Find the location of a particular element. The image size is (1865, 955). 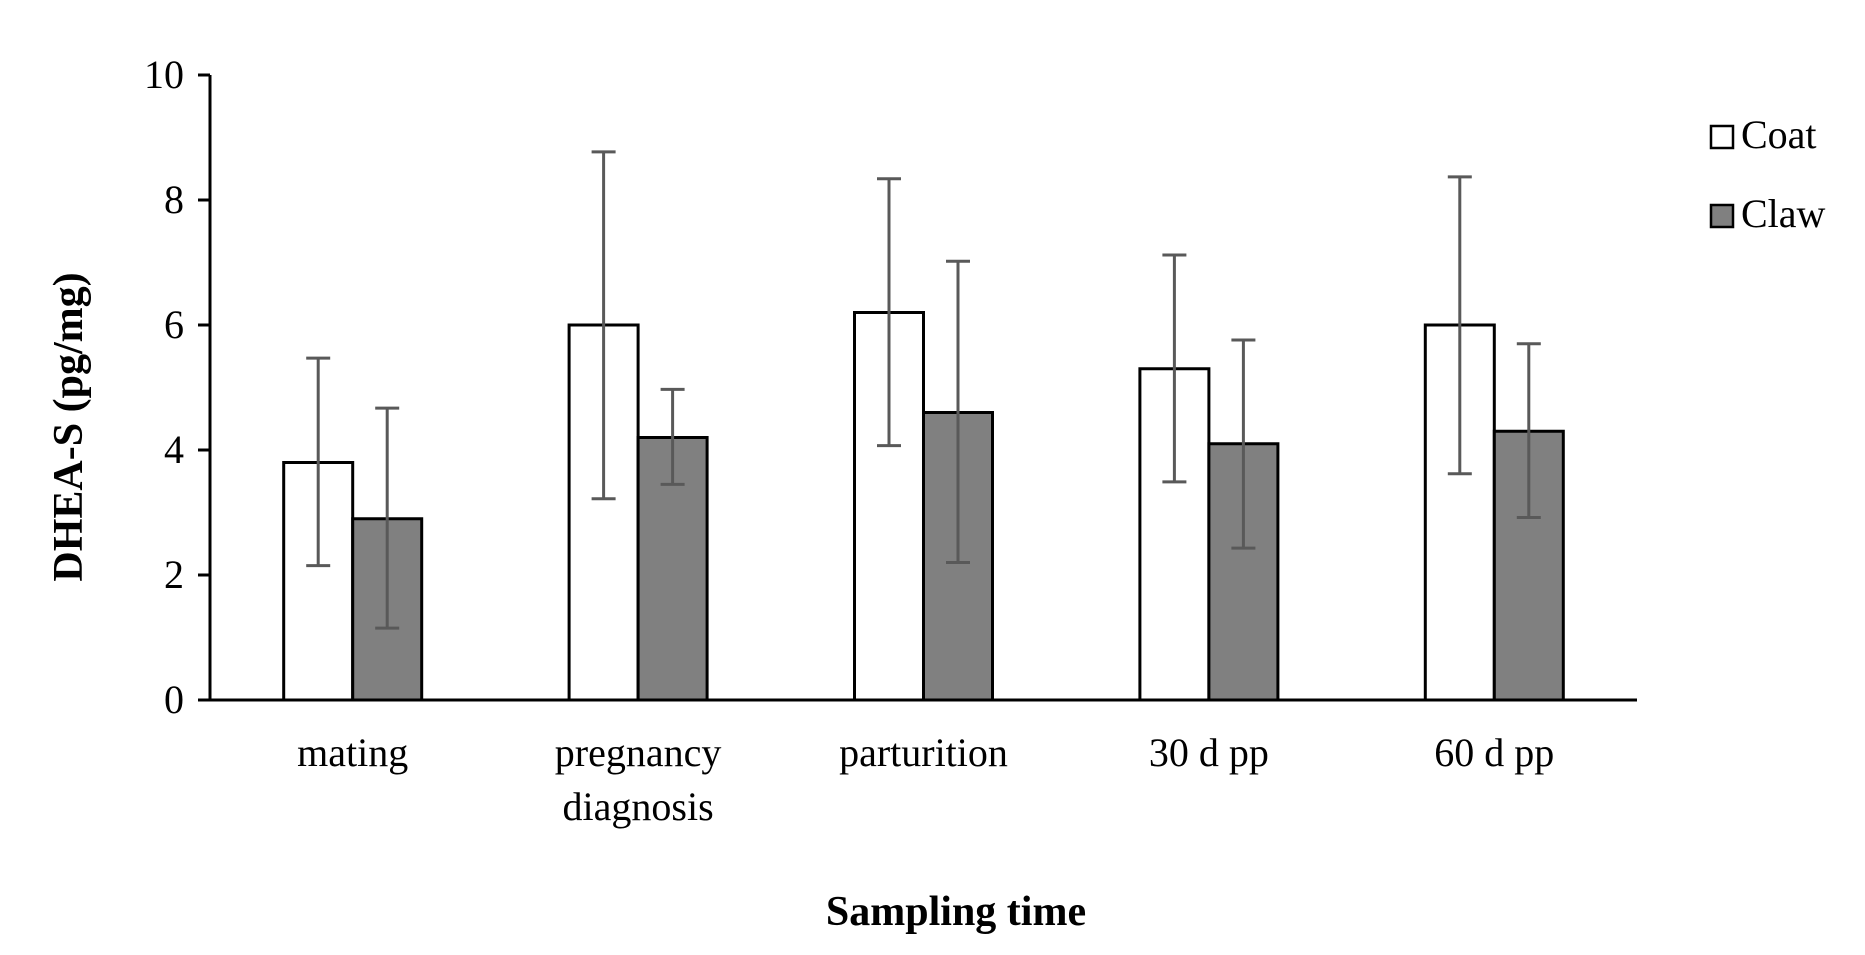

legend-label-claw: Claw is located at coordinates (1783, 213).